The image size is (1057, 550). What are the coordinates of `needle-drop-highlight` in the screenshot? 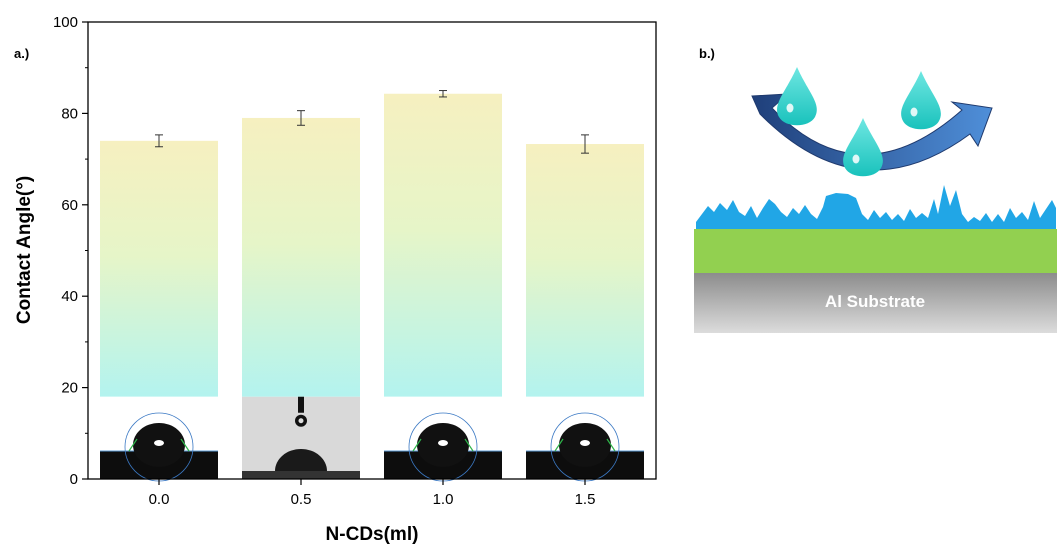 It's located at (301, 421).